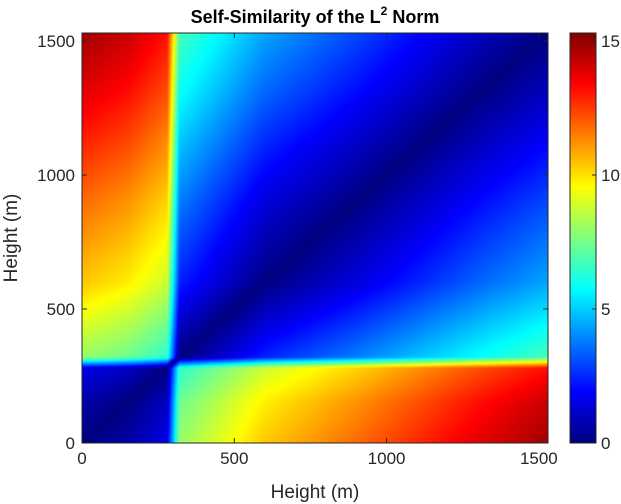  What do you see at coordinates (315, 15) in the screenshot?
I see `chart-title: Self-Similarity of the L2 Norm` at bounding box center [315, 15].